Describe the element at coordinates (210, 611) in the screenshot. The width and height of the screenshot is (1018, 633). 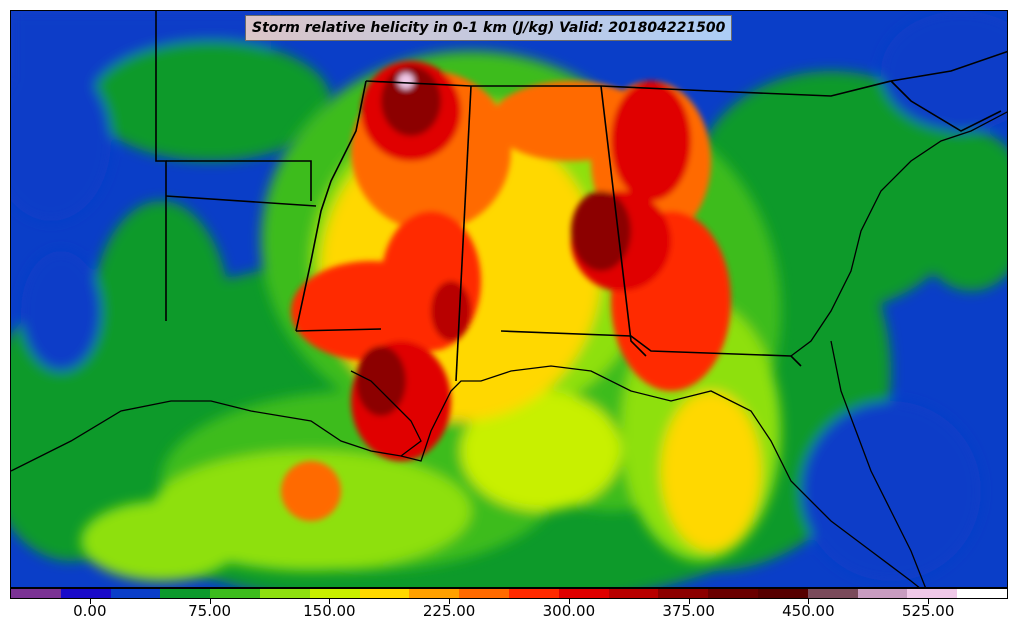
I see `colorbar-label: 75.00` at that location.